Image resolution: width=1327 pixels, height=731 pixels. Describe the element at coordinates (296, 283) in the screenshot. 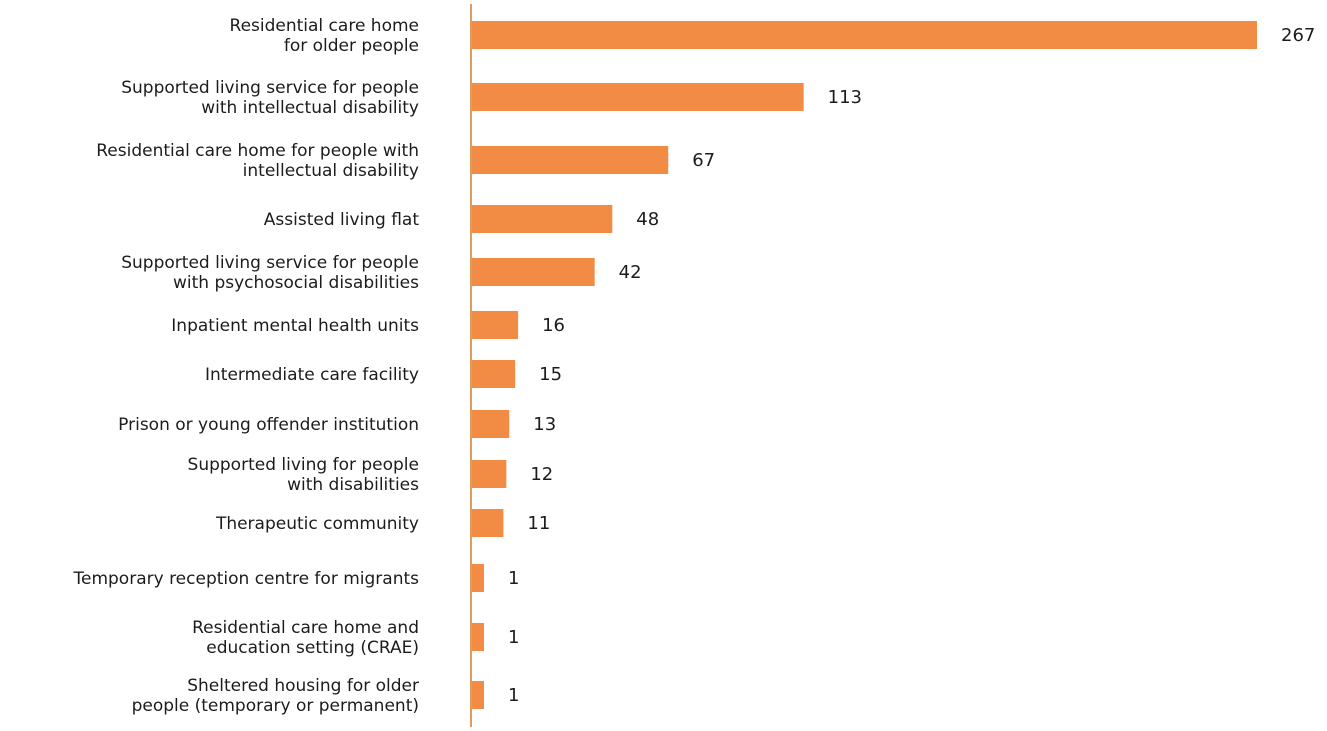

I see `category-label-line: with psychosocial disabilities` at that location.